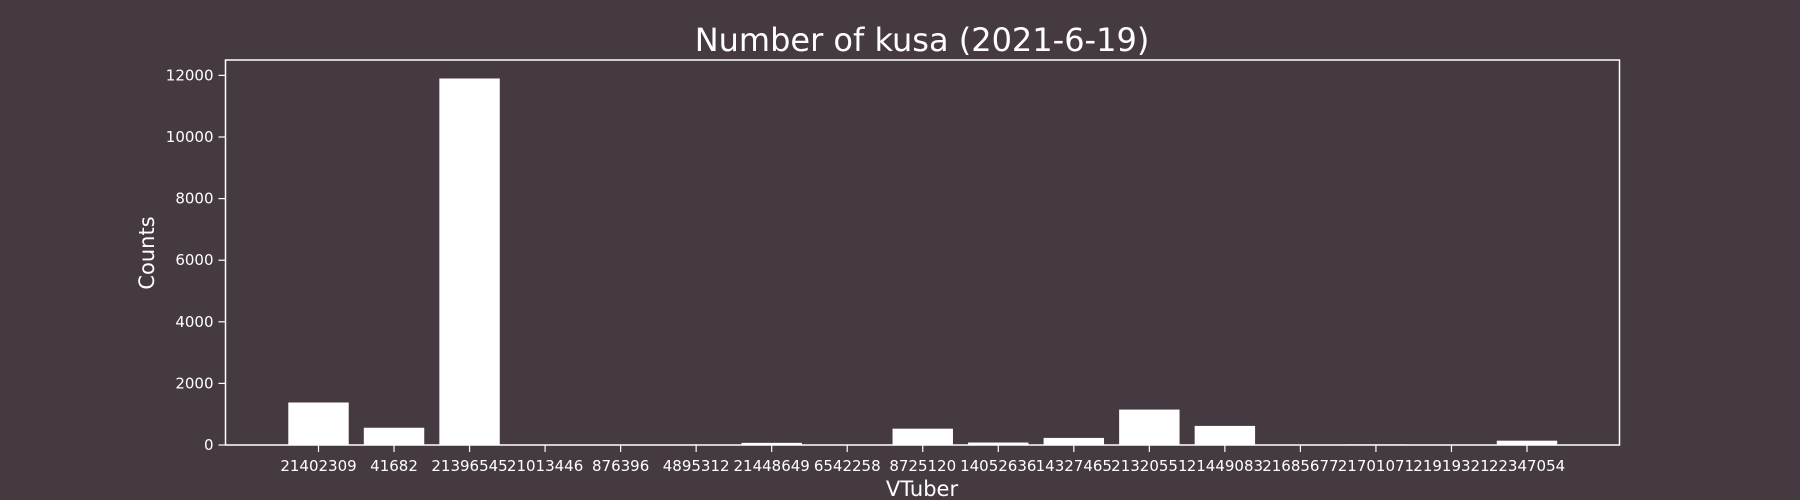 The image size is (1800, 500). I want to click on x-tick-label: 21685677, so click(1300, 466).